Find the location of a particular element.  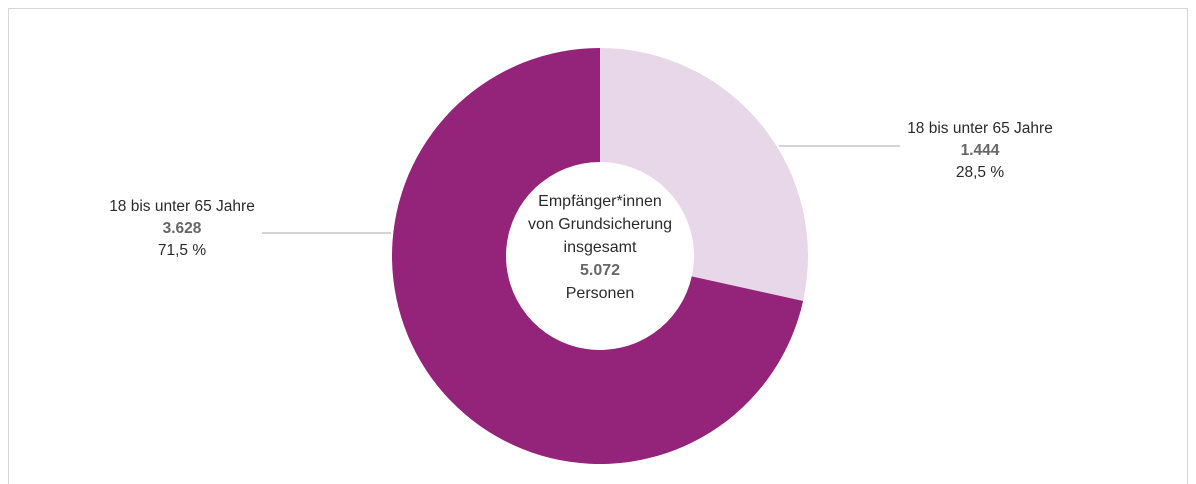

center-unit: Personen is located at coordinates (600, 293).